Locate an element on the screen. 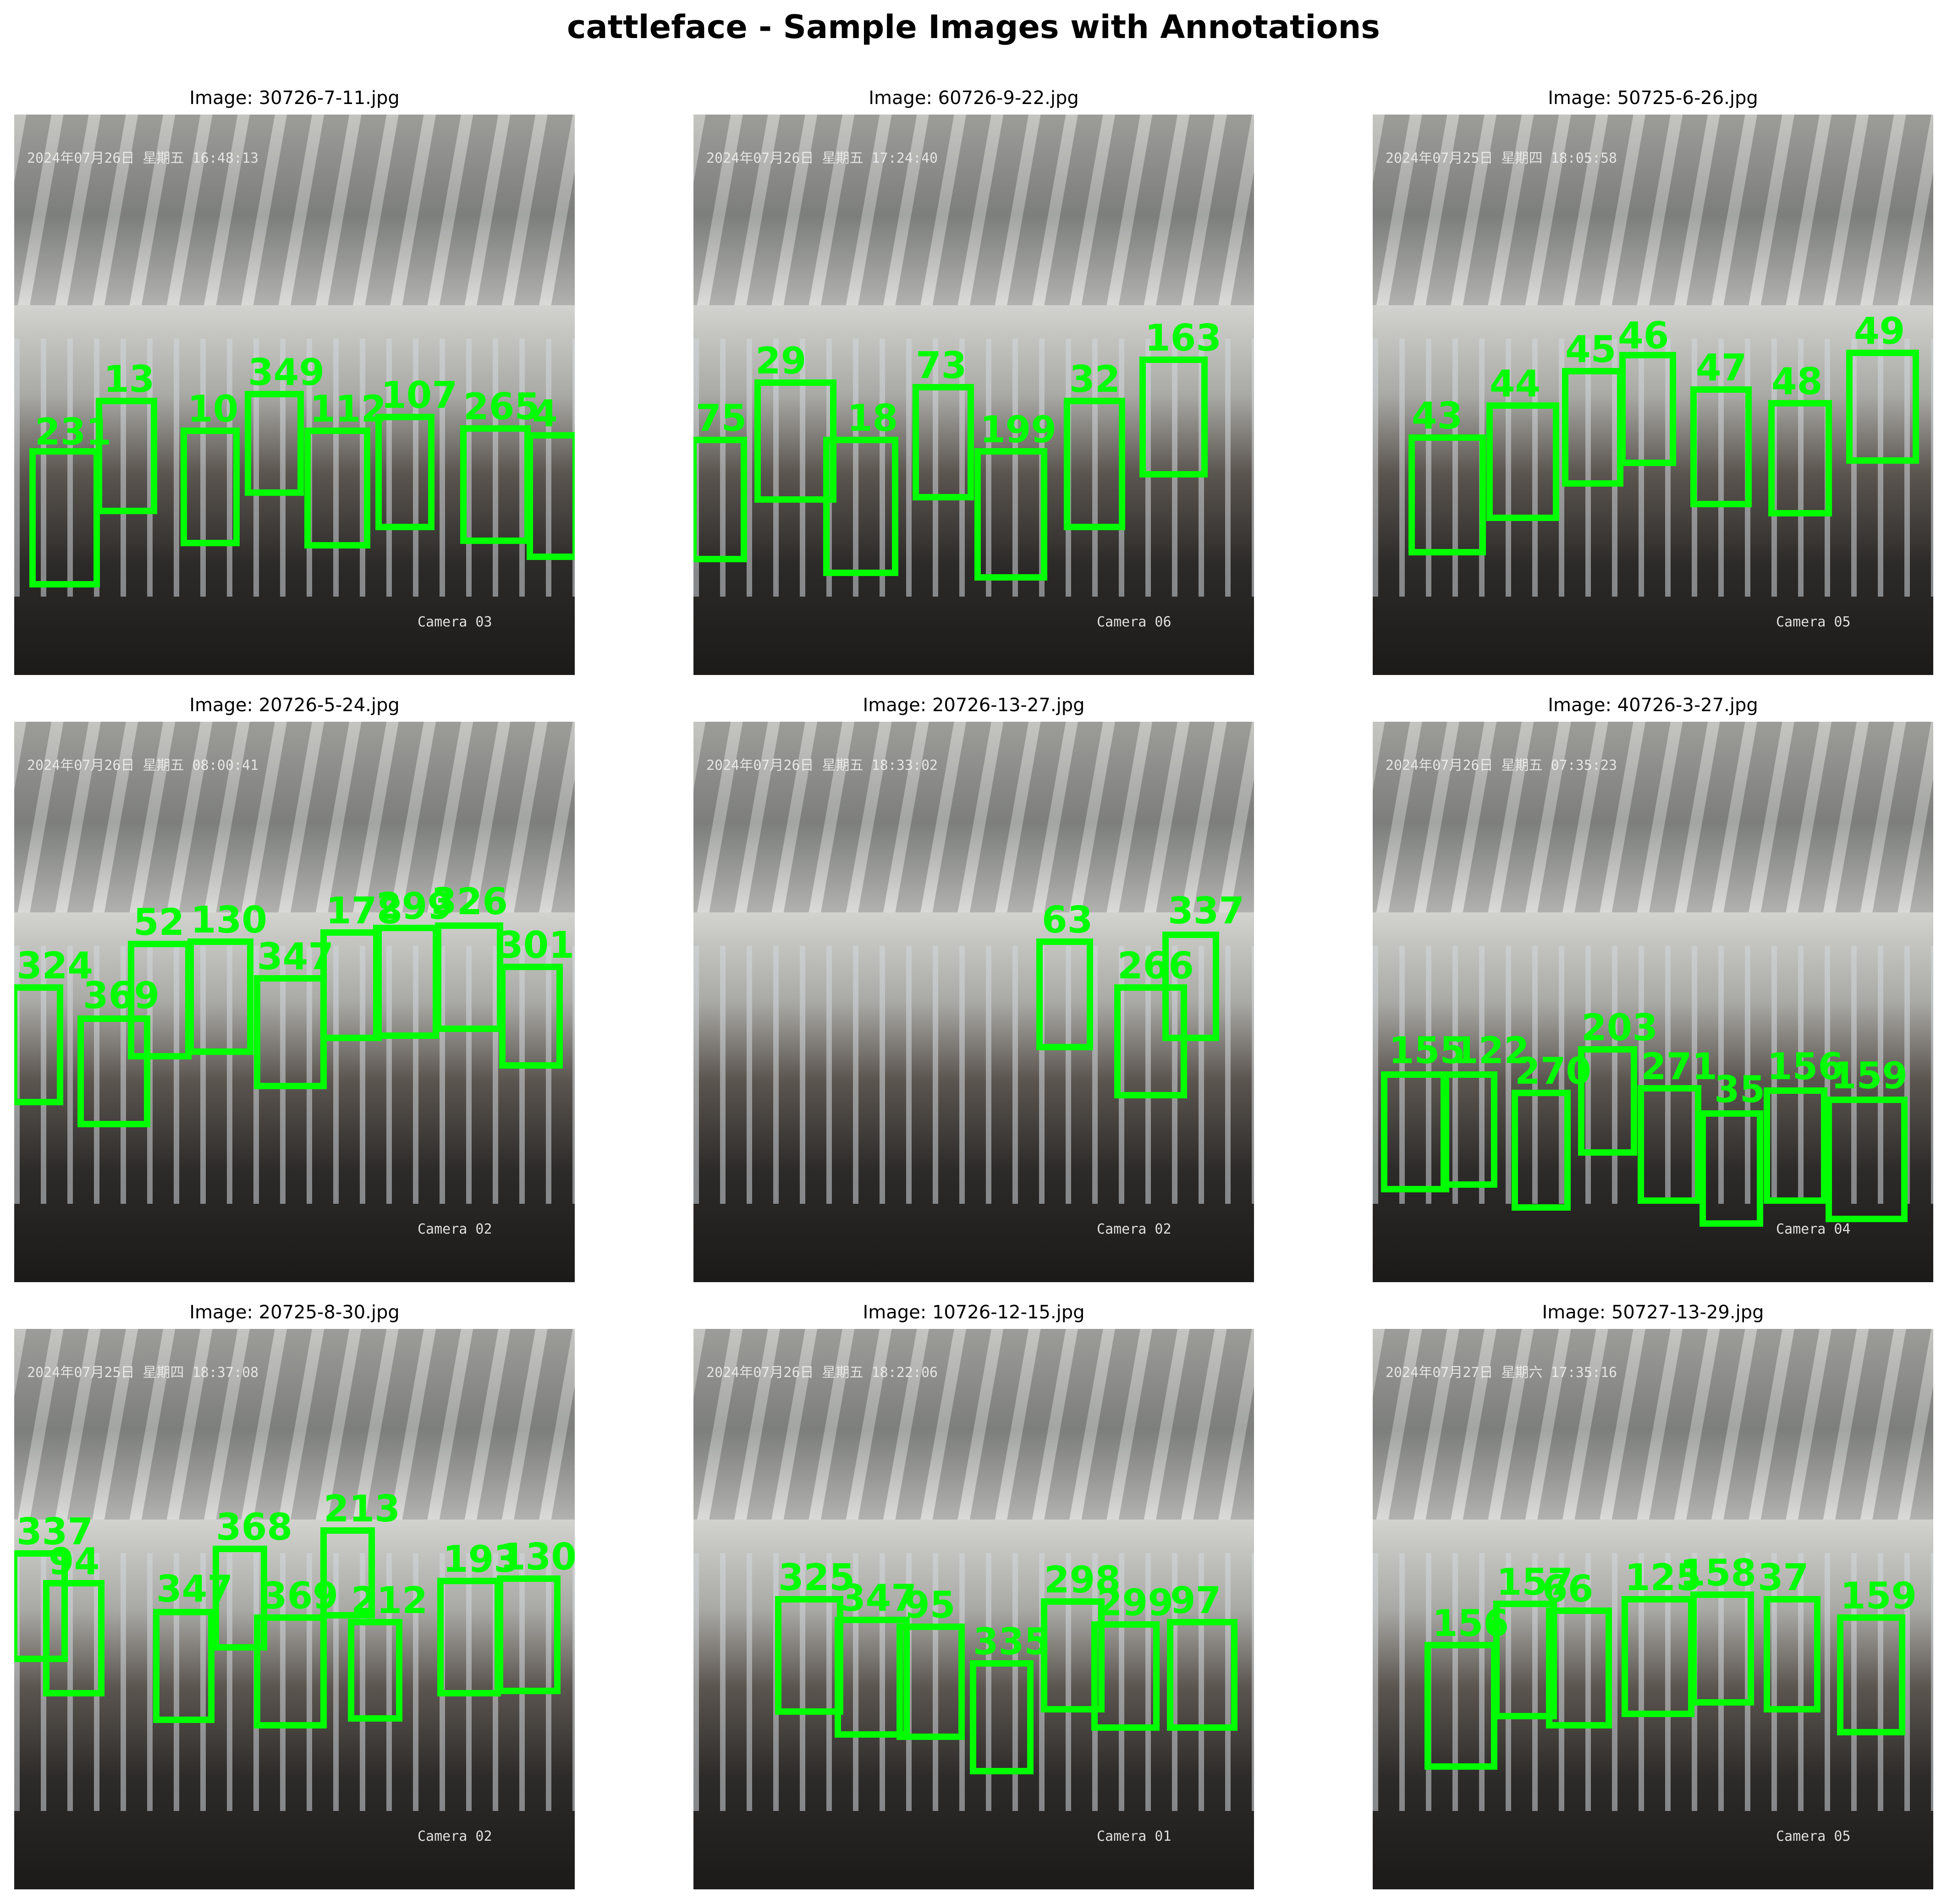 Image resolution: width=1947 pixels, height=1904 pixels. bbox-label: 212 is located at coordinates (389, 1600).